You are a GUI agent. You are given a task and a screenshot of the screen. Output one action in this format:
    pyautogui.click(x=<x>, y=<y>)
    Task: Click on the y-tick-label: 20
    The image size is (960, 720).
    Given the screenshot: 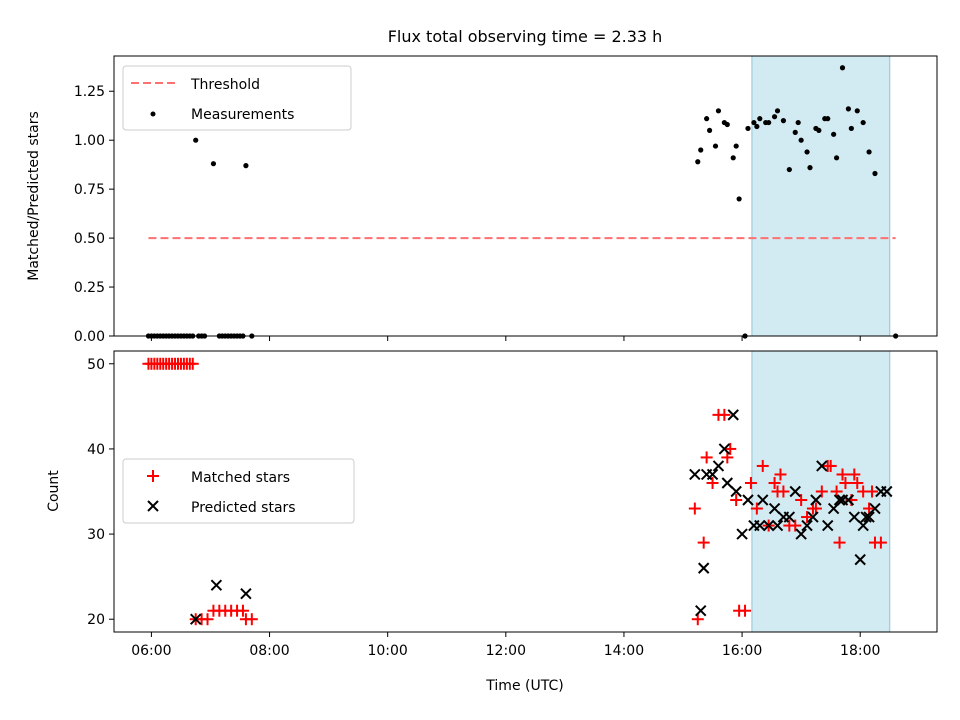 What is the action you would take?
    pyautogui.click(x=96, y=620)
    